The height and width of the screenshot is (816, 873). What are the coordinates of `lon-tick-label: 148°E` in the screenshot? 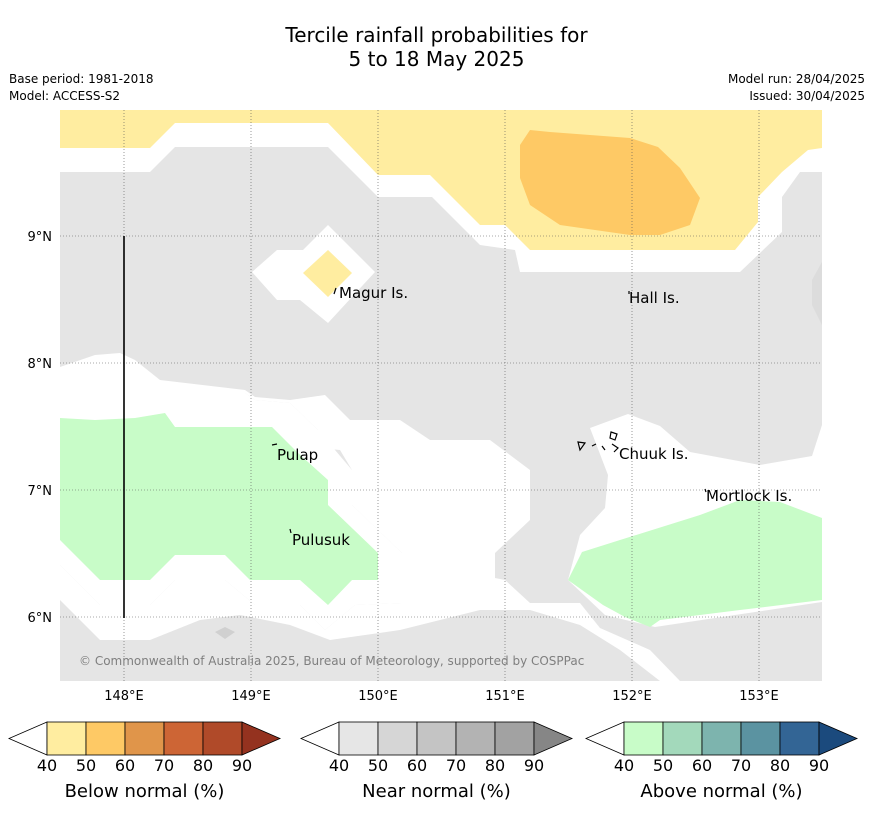 It's located at (124, 696).